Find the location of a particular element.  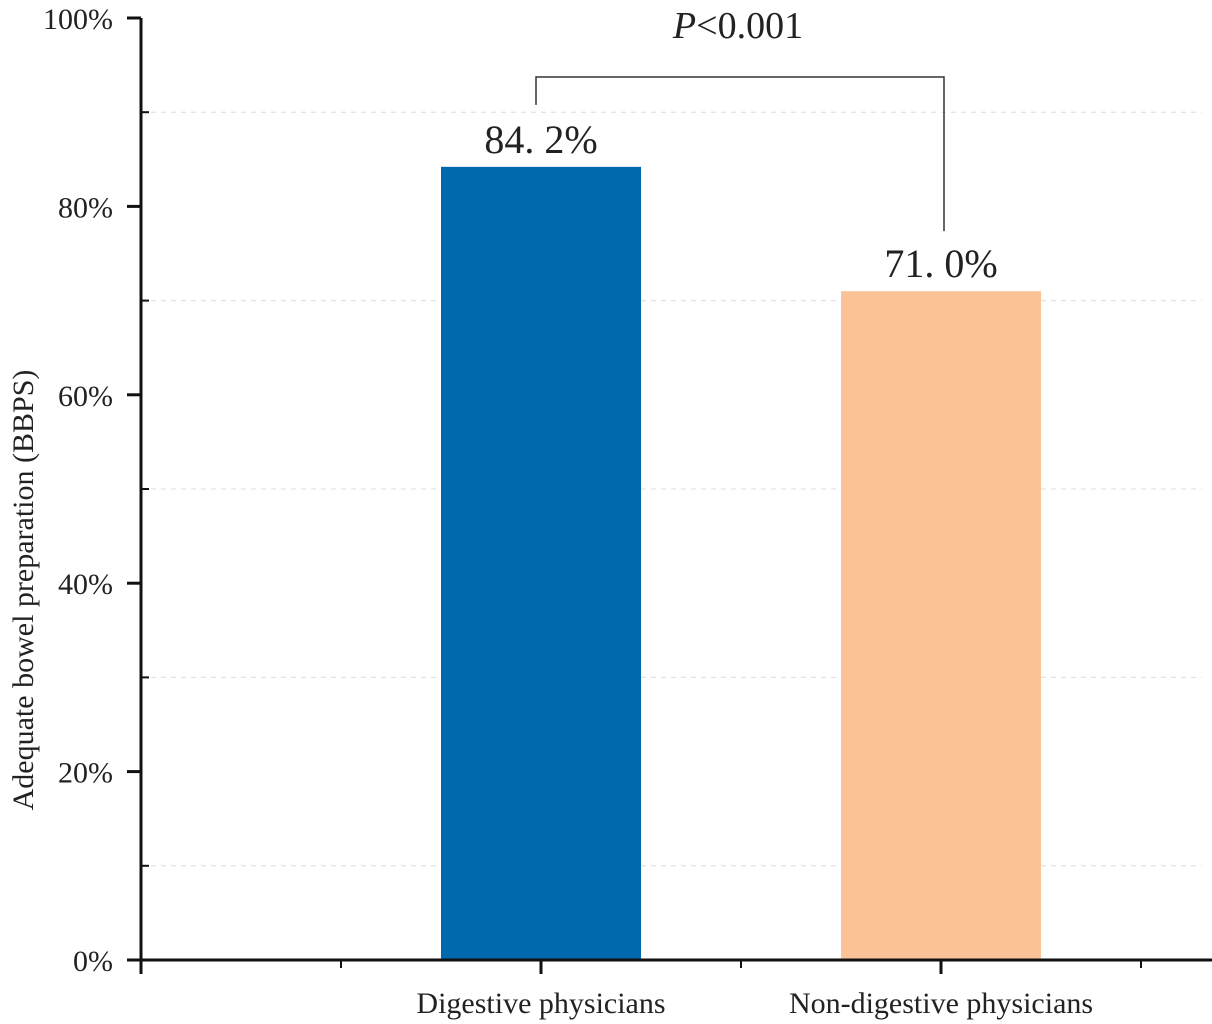

significance-label: P<0.001 is located at coordinates (737, 26).